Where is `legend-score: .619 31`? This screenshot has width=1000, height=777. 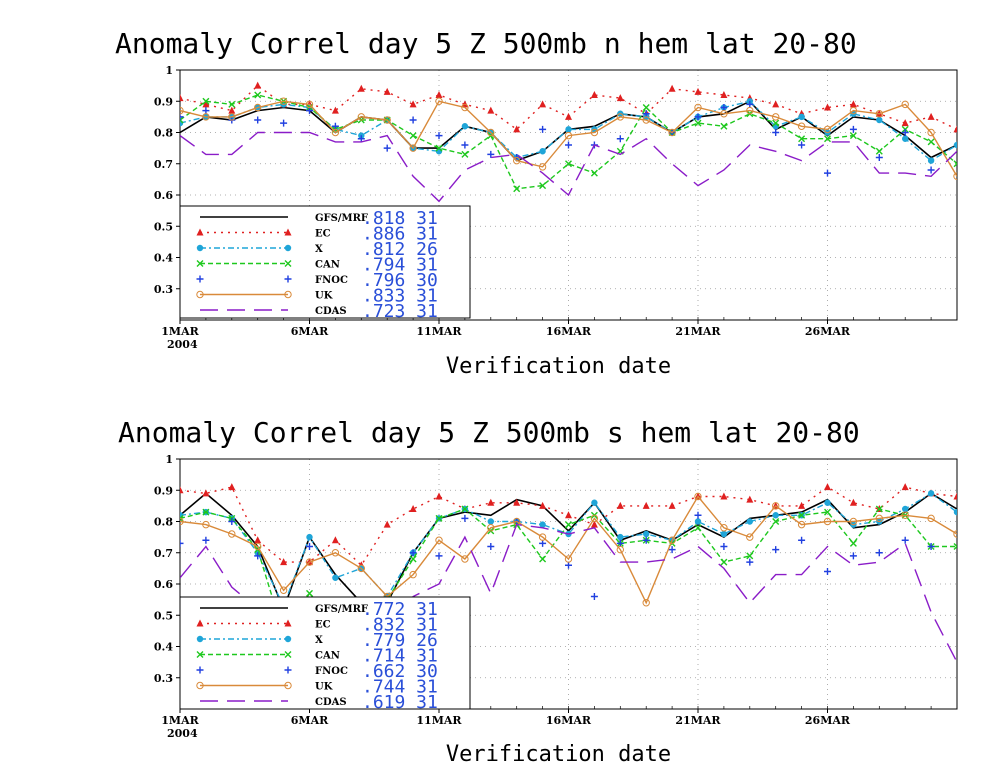
legend-score: .619 31 is located at coordinates (400, 702).